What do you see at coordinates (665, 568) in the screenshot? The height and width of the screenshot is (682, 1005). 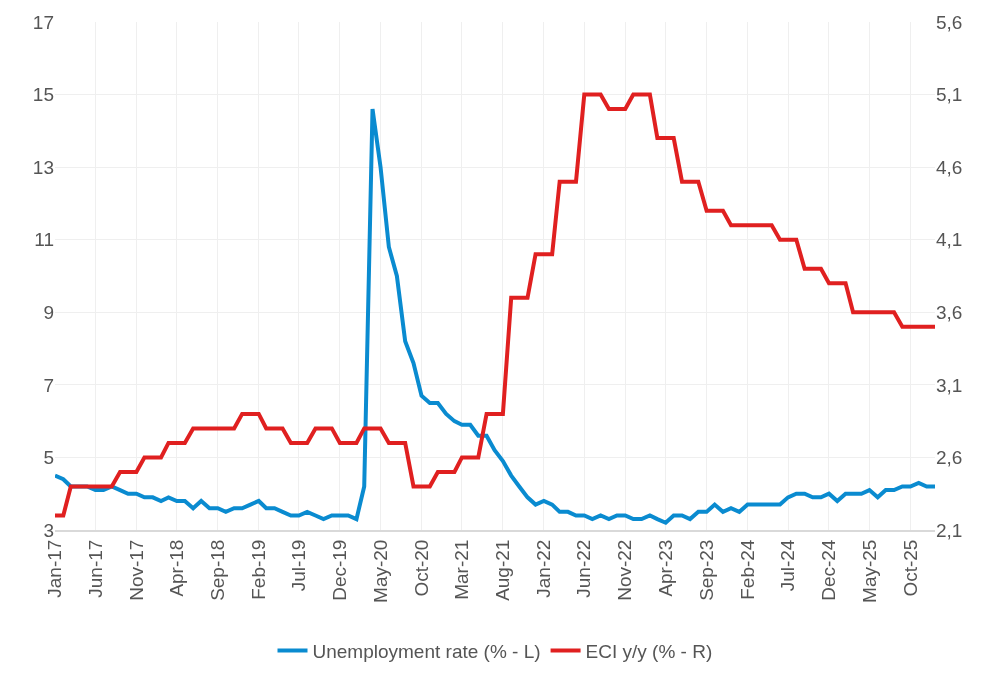 I see `x-tick-label: Apr-23` at bounding box center [665, 568].